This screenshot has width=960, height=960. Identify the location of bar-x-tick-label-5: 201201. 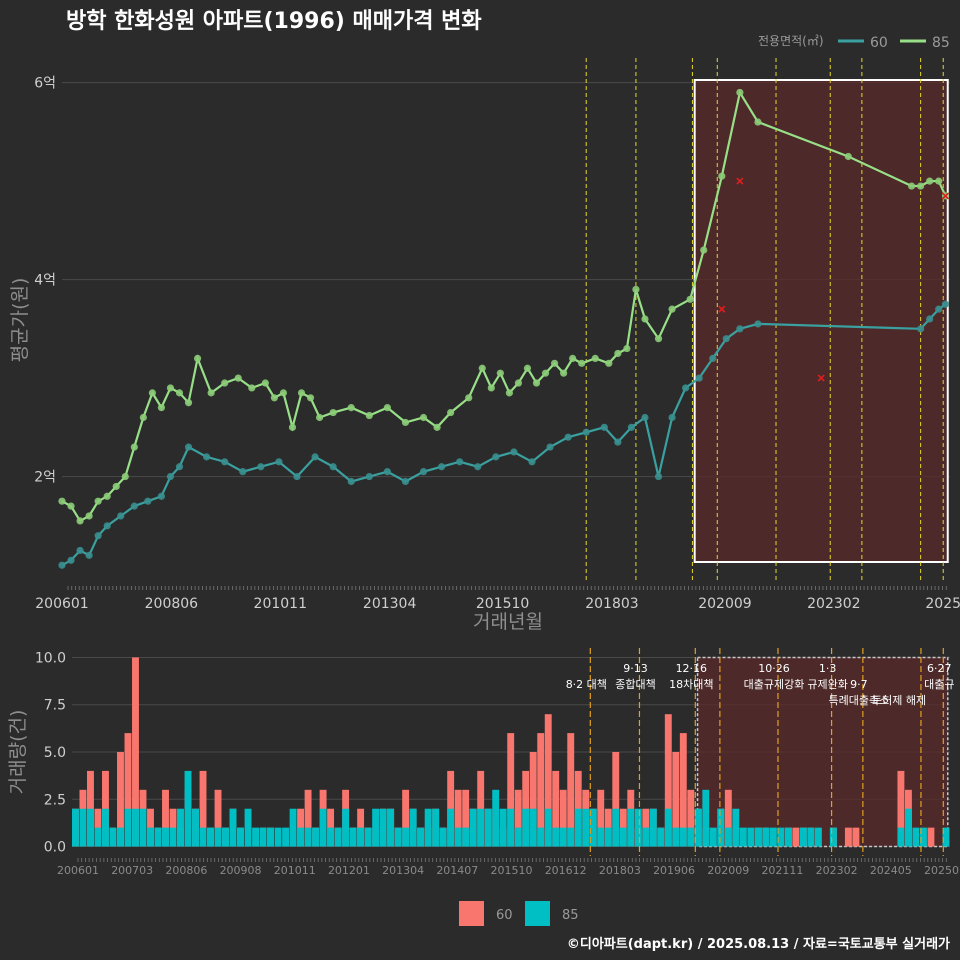
(349, 870).